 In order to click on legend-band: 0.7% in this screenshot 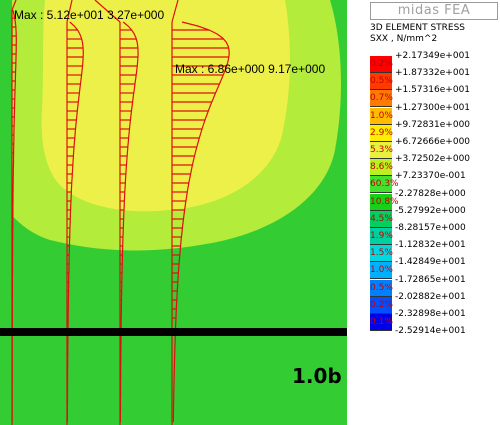, I will do `click(381, 99)`.